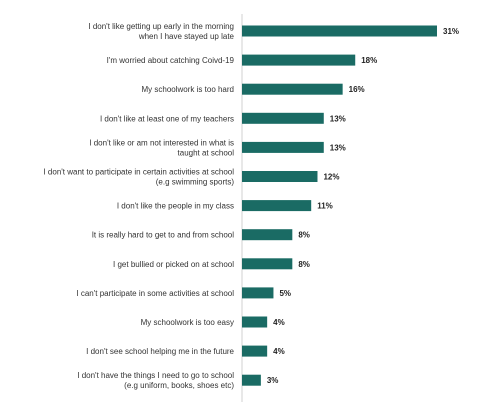  What do you see at coordinates (369, 60) in the screenshot?
I see `value-label: 18%` at bounding box center [369, 60].